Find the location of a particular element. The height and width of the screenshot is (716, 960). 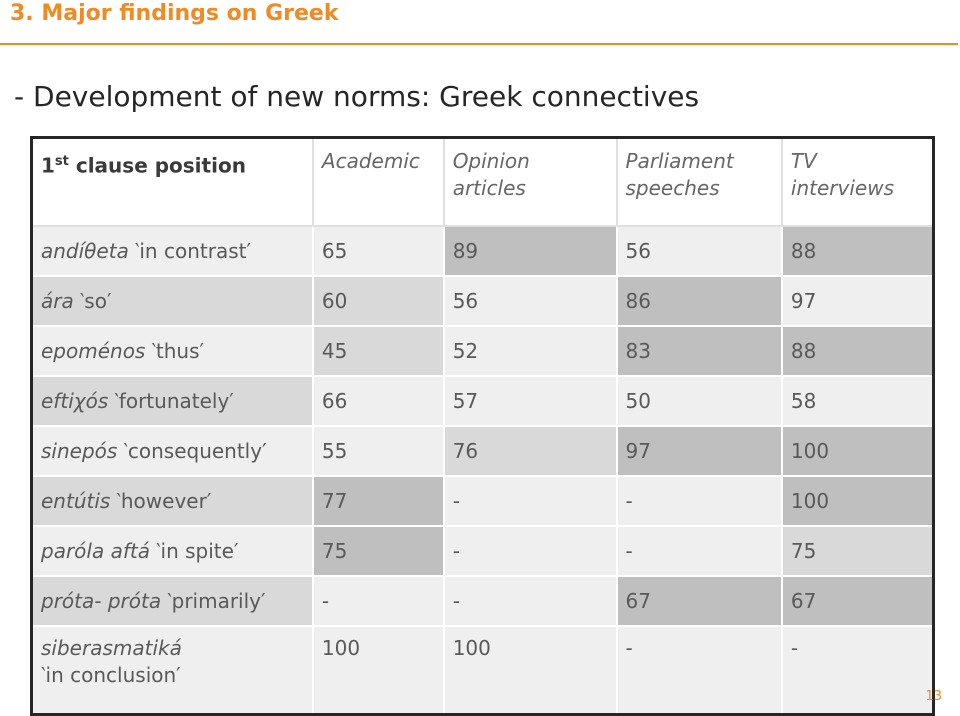

connective-gloss: ‵fortunately′ is located at coordinates (174, 401).